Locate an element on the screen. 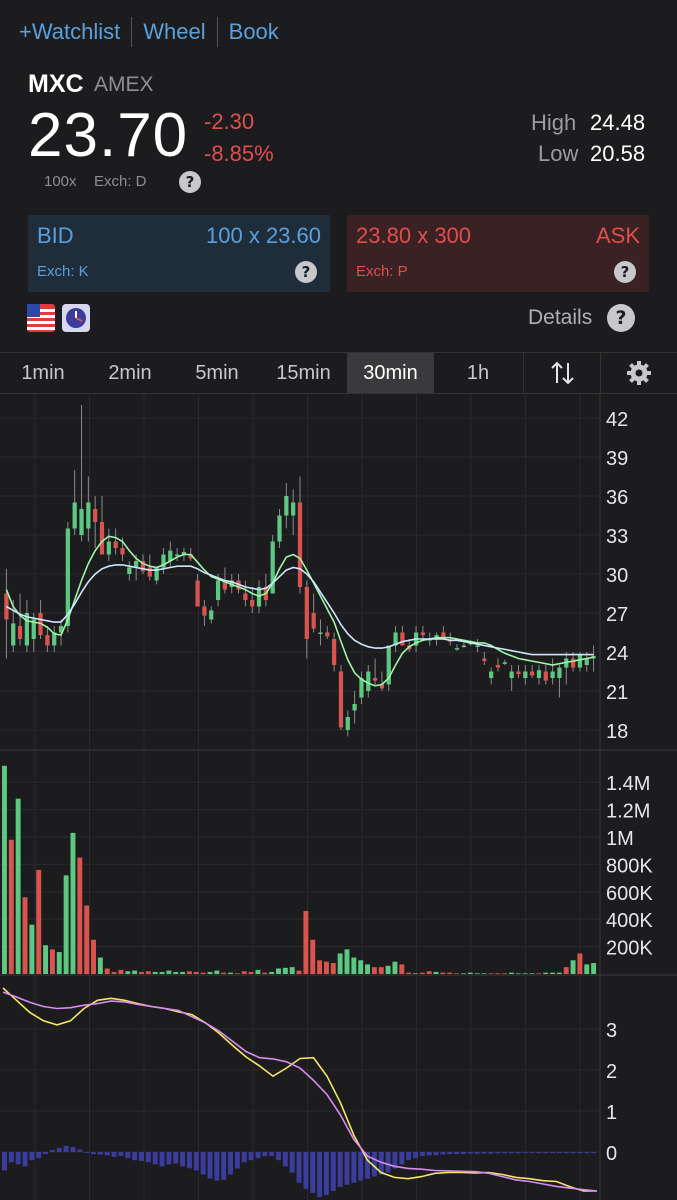 The height and width of the screenshot is (1200, 677). price-change: -2.30 is located at coordinates (229, 121).